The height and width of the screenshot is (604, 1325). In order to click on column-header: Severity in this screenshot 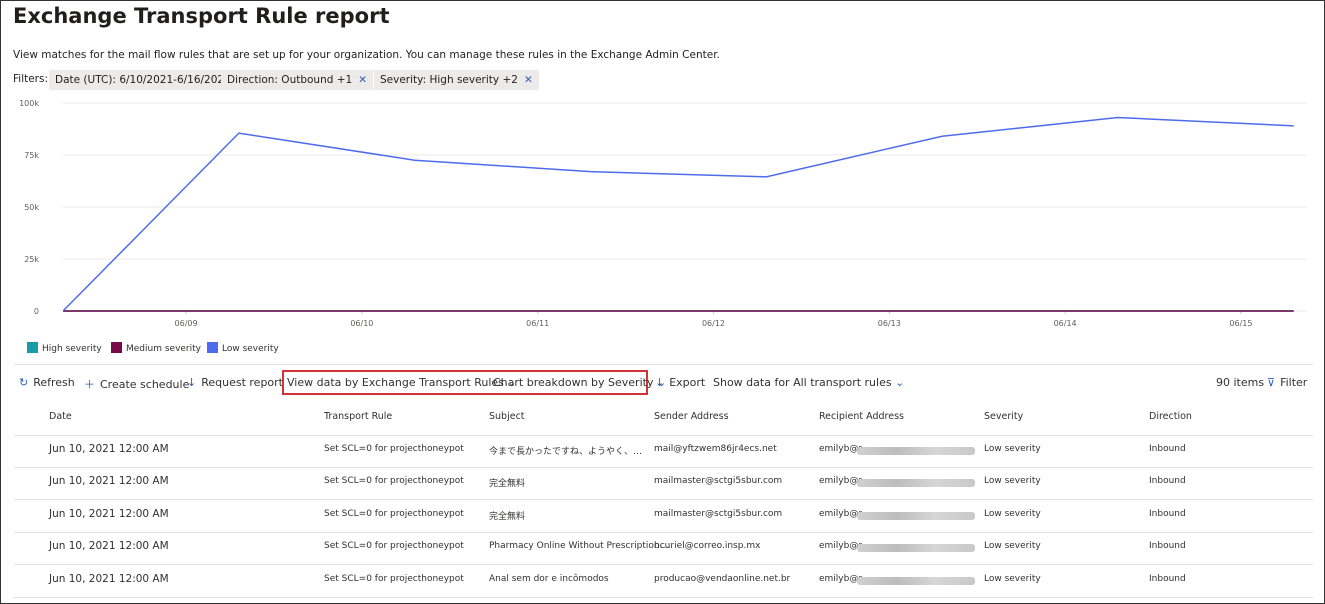, I will do `click(1004, 416)`.